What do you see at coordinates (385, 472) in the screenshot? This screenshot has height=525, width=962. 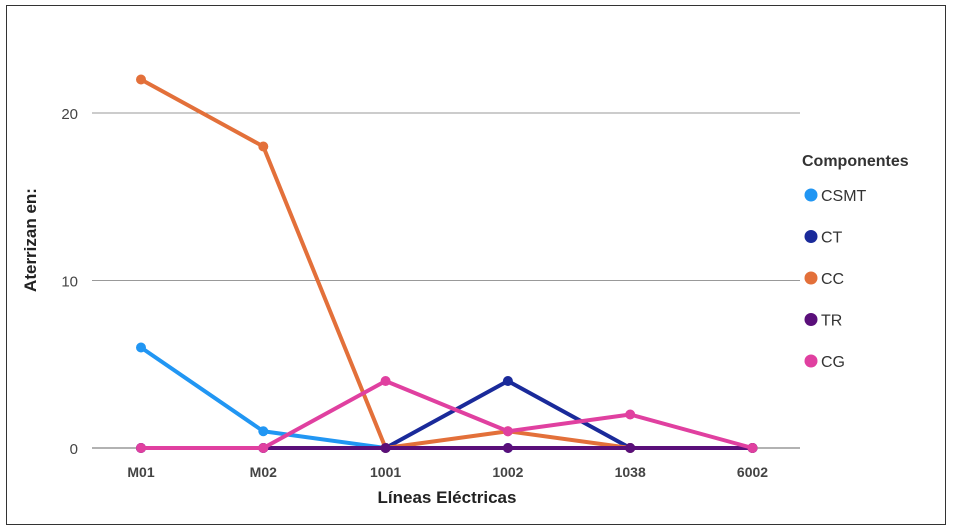 I see `x-tick-label: 1001` at bounding box center [385, 472].